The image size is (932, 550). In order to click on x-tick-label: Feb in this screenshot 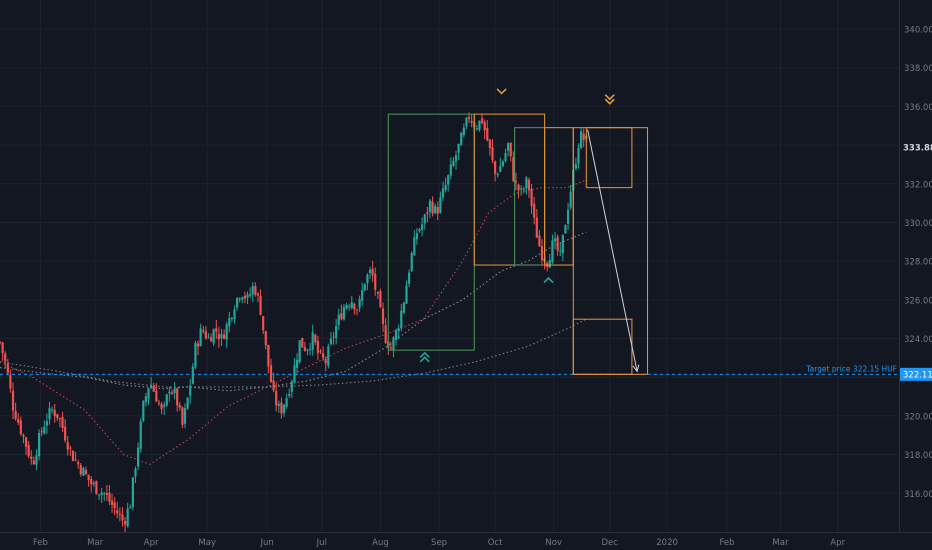, I will do `click(40, 543)`.